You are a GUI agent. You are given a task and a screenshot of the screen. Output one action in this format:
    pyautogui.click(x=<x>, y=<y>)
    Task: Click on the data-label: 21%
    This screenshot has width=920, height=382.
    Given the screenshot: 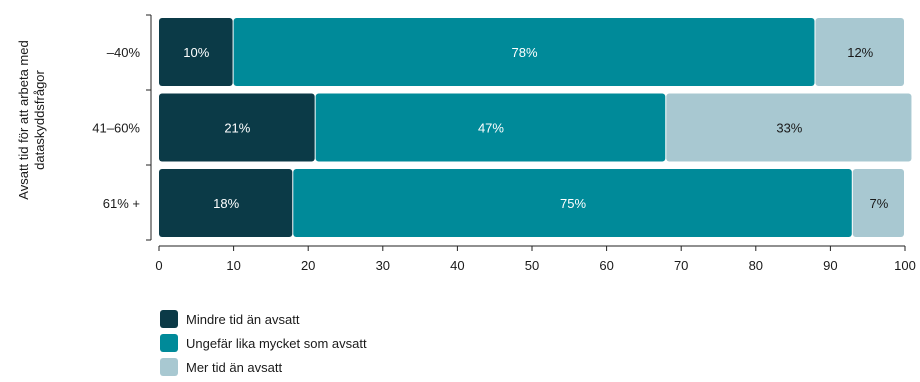 What is the action you would take?
    pyautogui.click(x=237, y=128)
    